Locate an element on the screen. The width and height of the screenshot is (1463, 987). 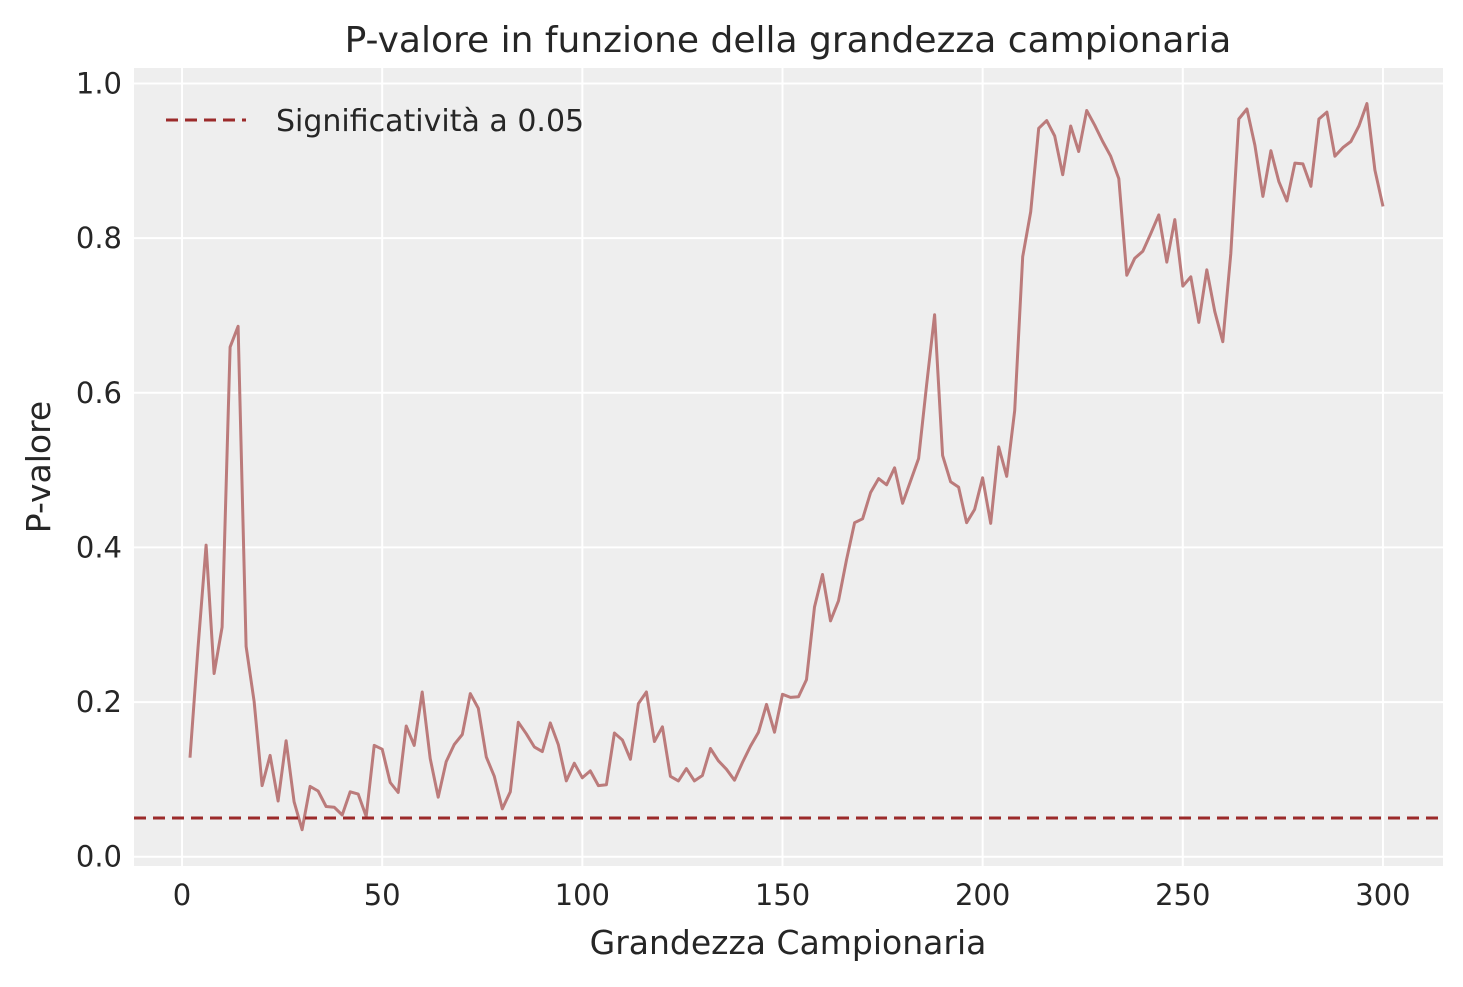
x-tick-label: 50 is located at coordinates (382, 895).